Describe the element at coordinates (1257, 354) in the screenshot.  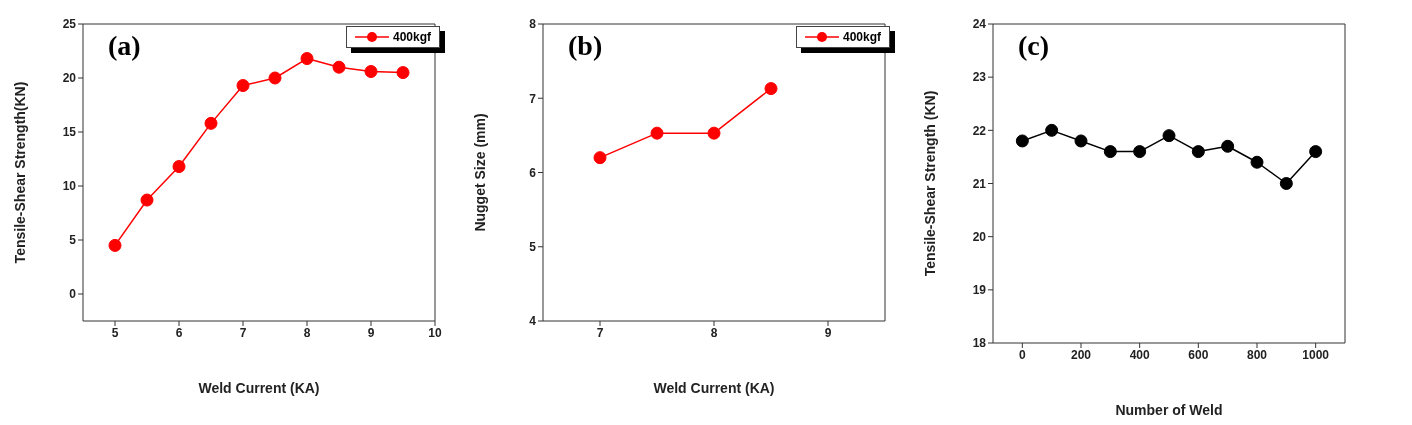
I see `x-tick-label: 800` at that location.